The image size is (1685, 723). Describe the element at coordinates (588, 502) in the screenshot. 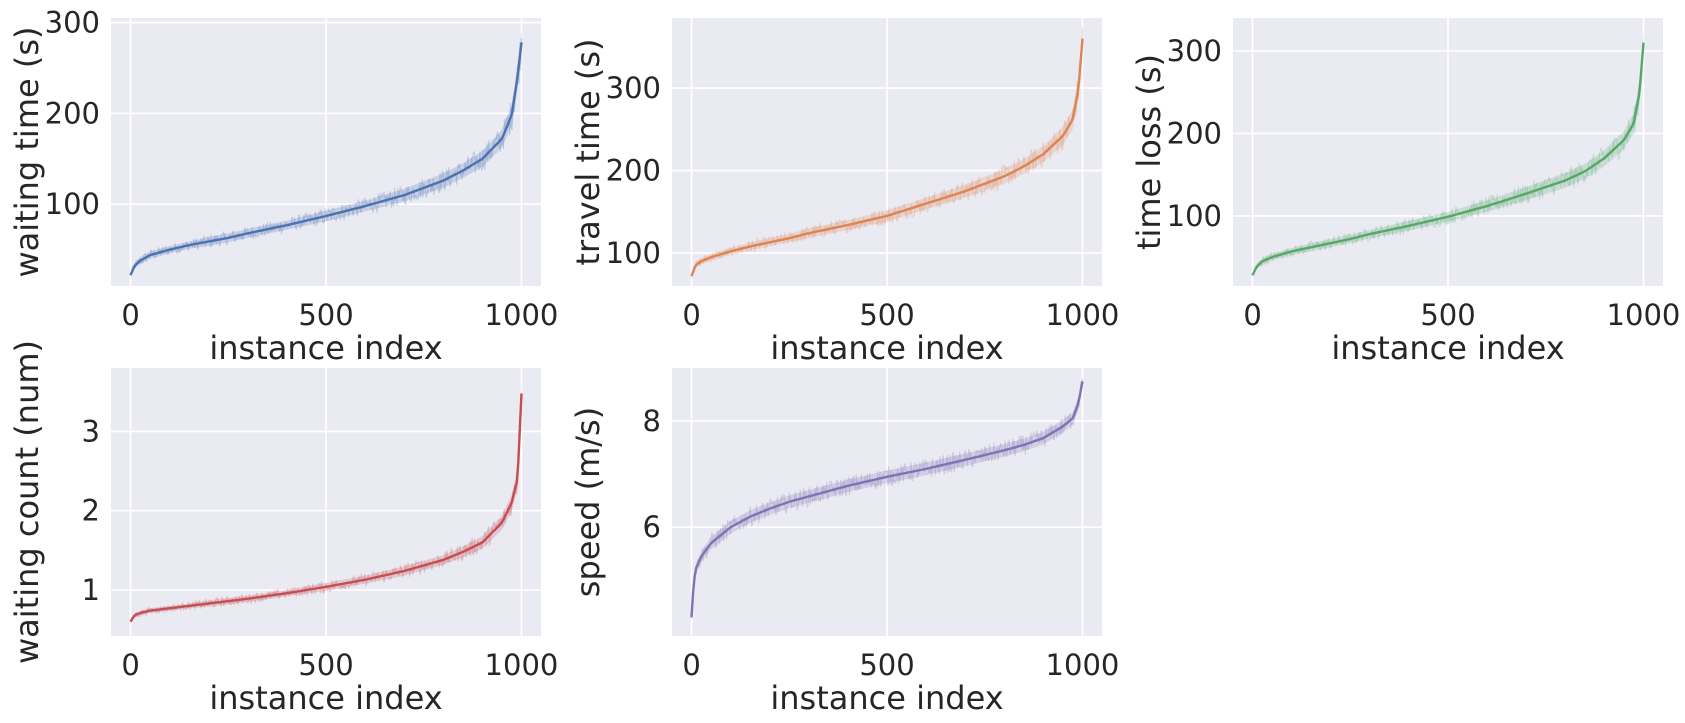

I see `y-axis-label: speed (m/s)` at that location.